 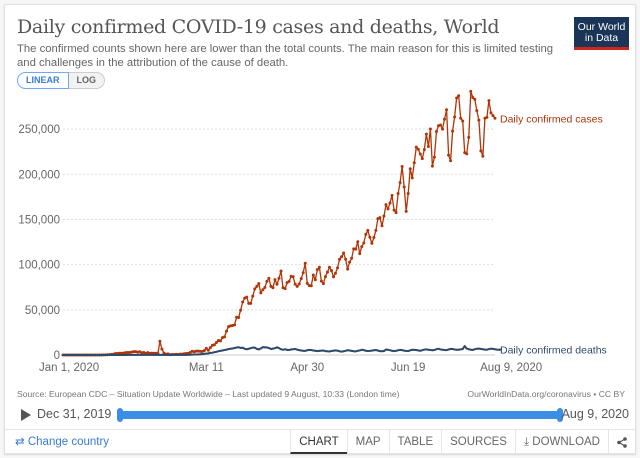 I want to click on change-country-label: Change country, so click(x=68, y=442).